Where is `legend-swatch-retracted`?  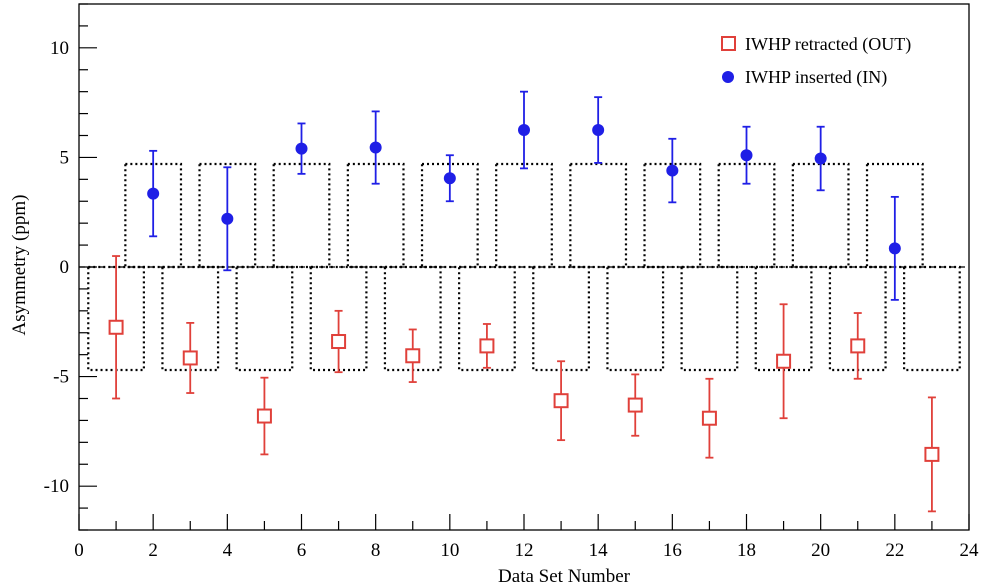 legend-swatch-retracted is located at coordinates (728, 43).